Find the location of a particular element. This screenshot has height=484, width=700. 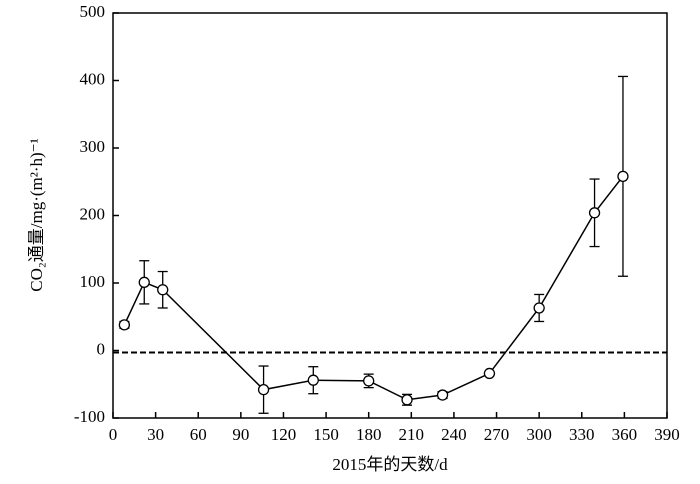

x-tick-label: 60 is located at coordinates (198, 434).